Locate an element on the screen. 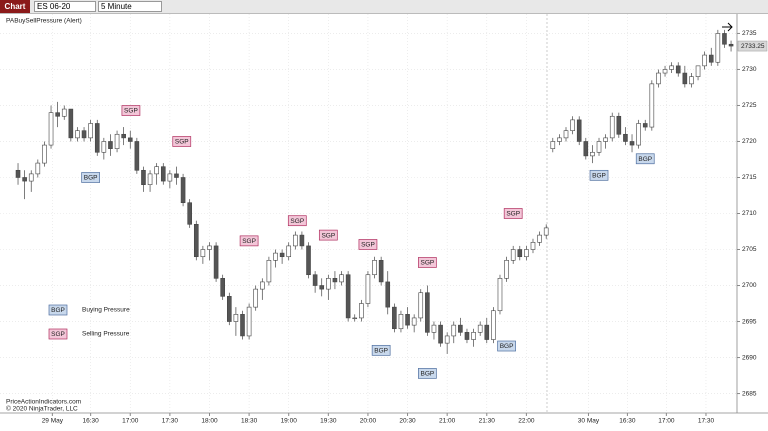 Image resolution: width=768 pixels, height=431 pixels. interval-select: 5 Minute is located at coordinates (130, 6).